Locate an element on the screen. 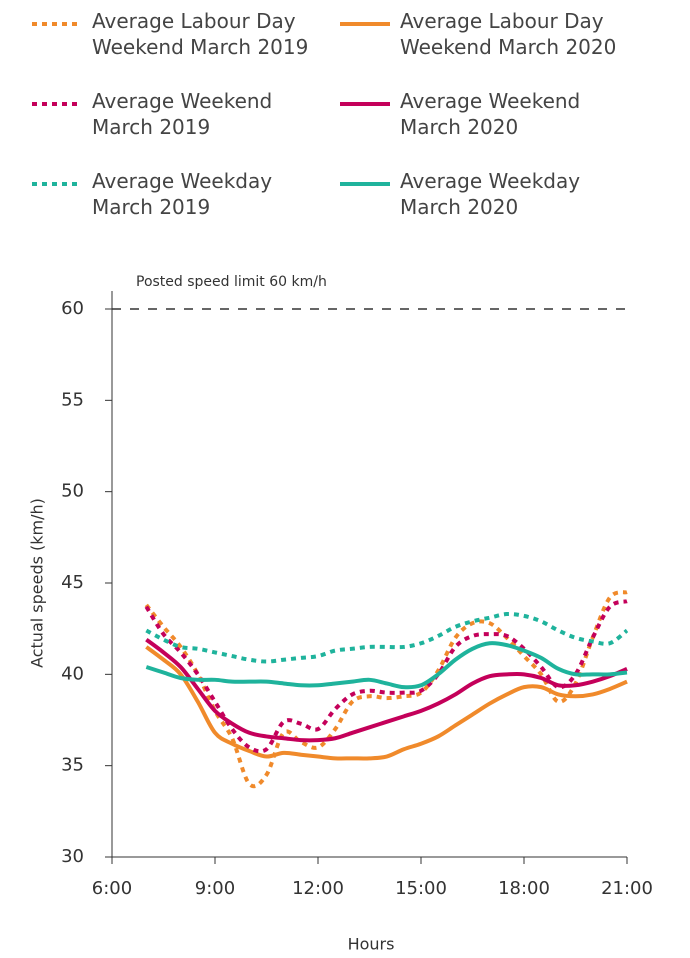  y-tick-label: 50 is located at coordinates (72, 491).